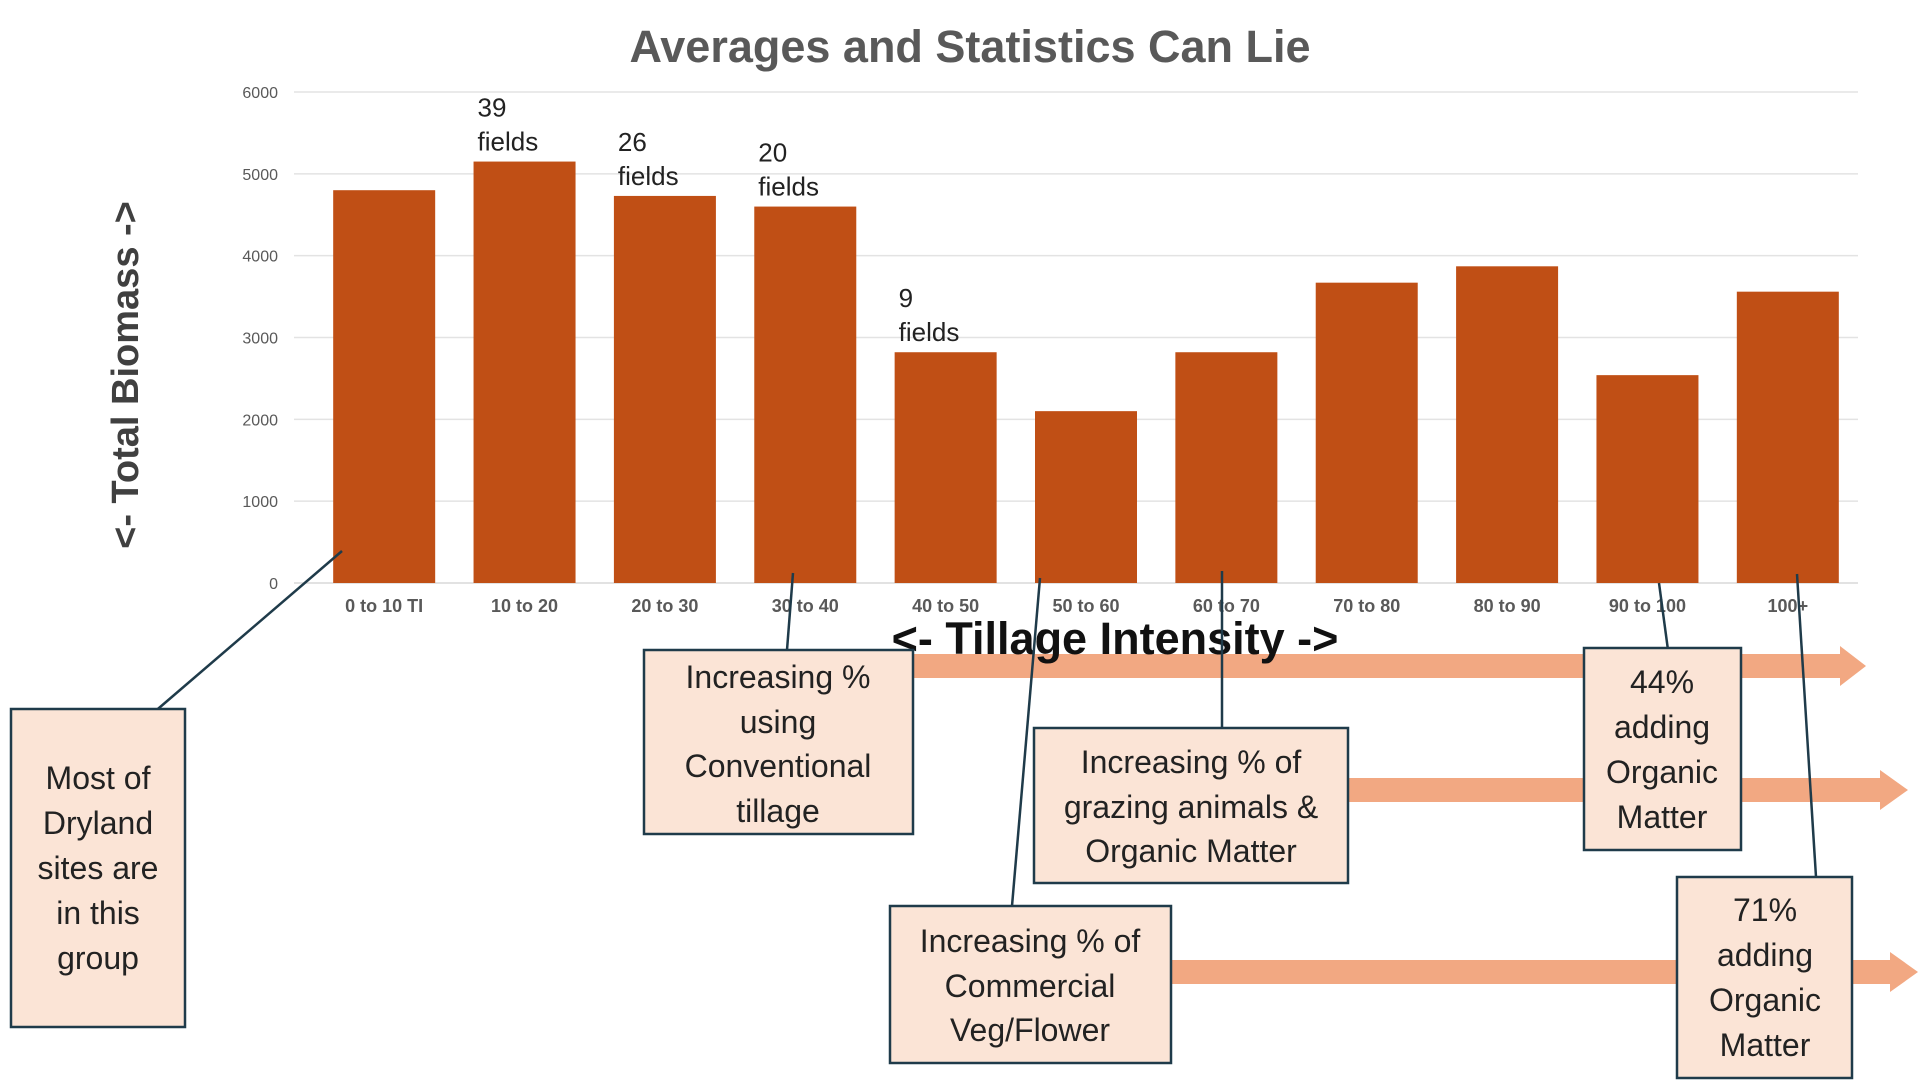 This screenshot has width=1920, height=1080. I want to click on y-tick-label: 6000, so click(260, 93).